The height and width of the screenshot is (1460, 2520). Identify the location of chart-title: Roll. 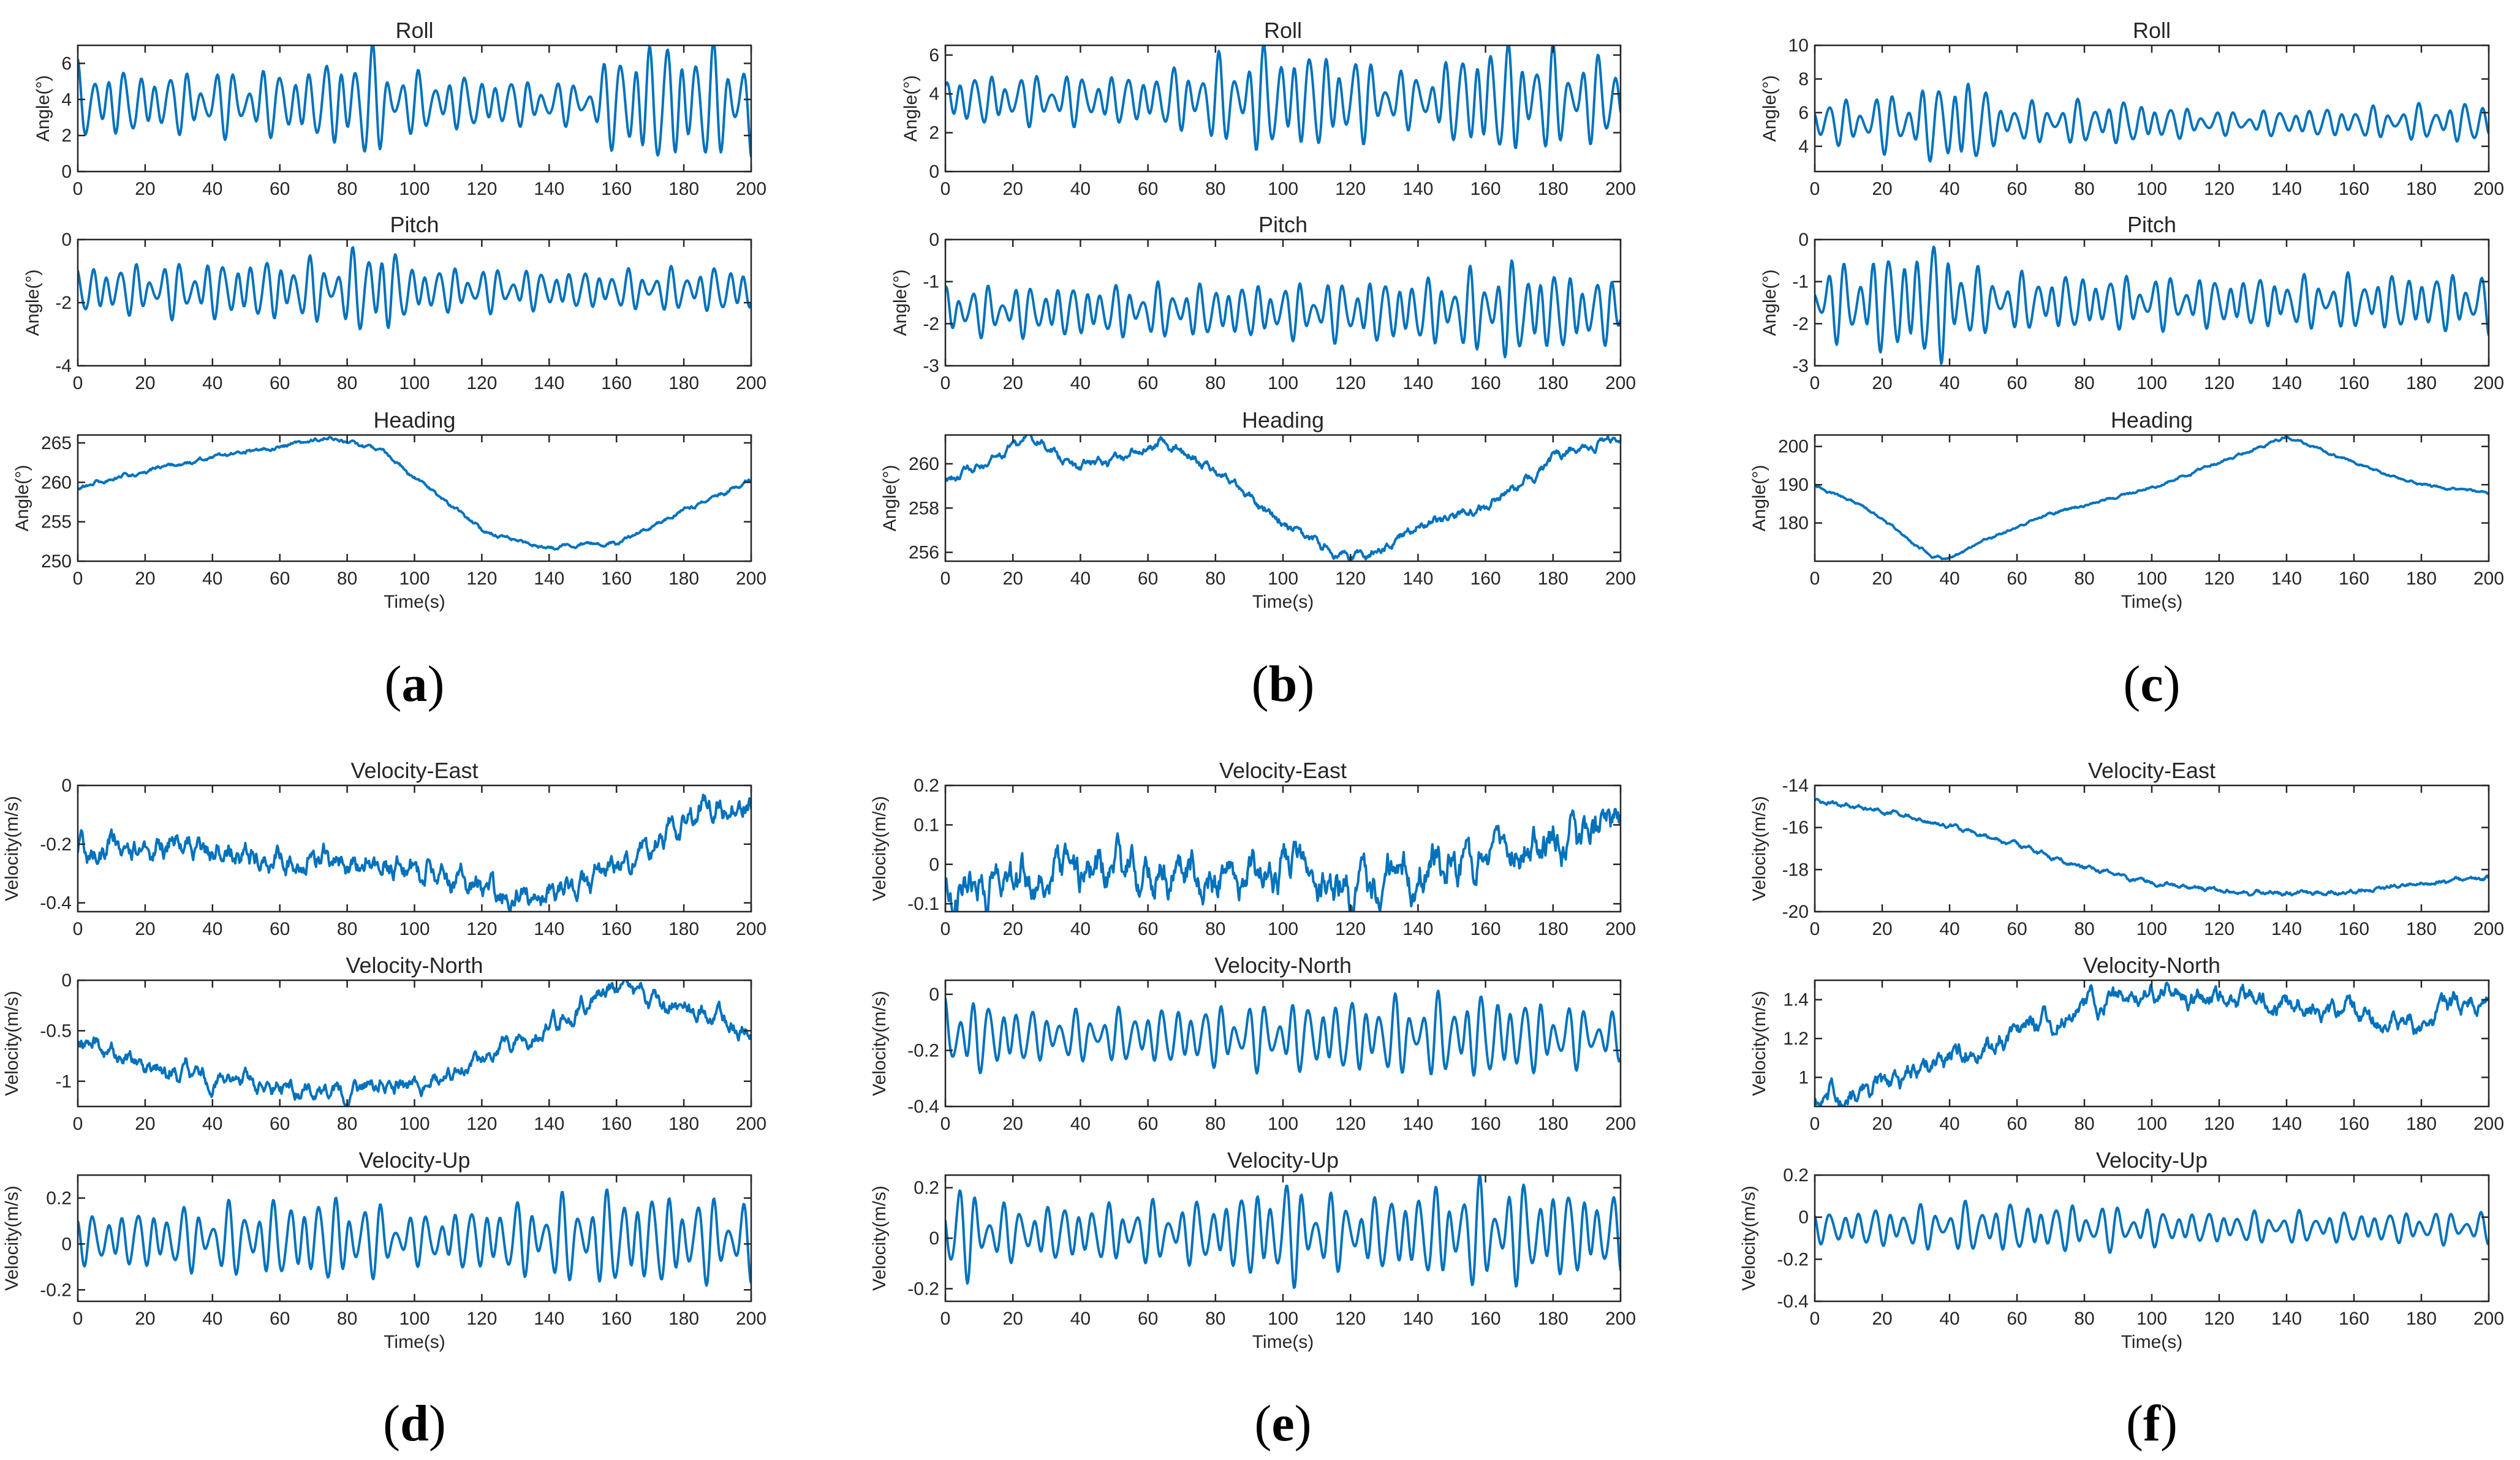
(2152, 30).